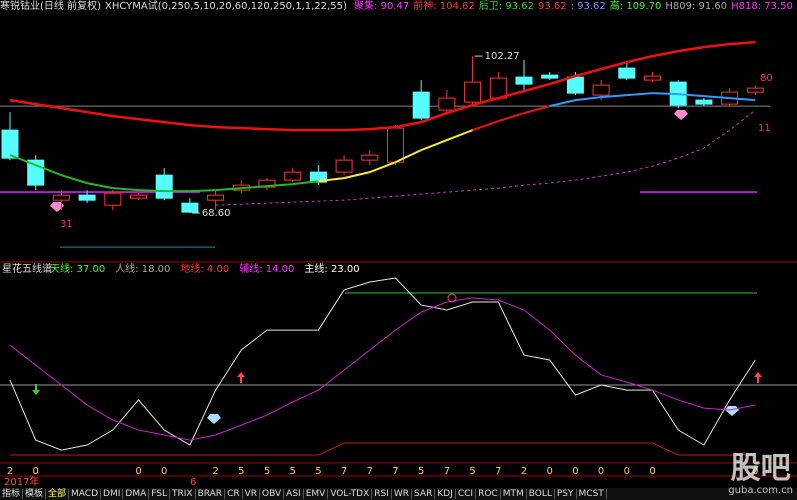 This screenshot has width=797, height=500. I want to click on header-item: 聚集: 90.47, so click(382, 6).